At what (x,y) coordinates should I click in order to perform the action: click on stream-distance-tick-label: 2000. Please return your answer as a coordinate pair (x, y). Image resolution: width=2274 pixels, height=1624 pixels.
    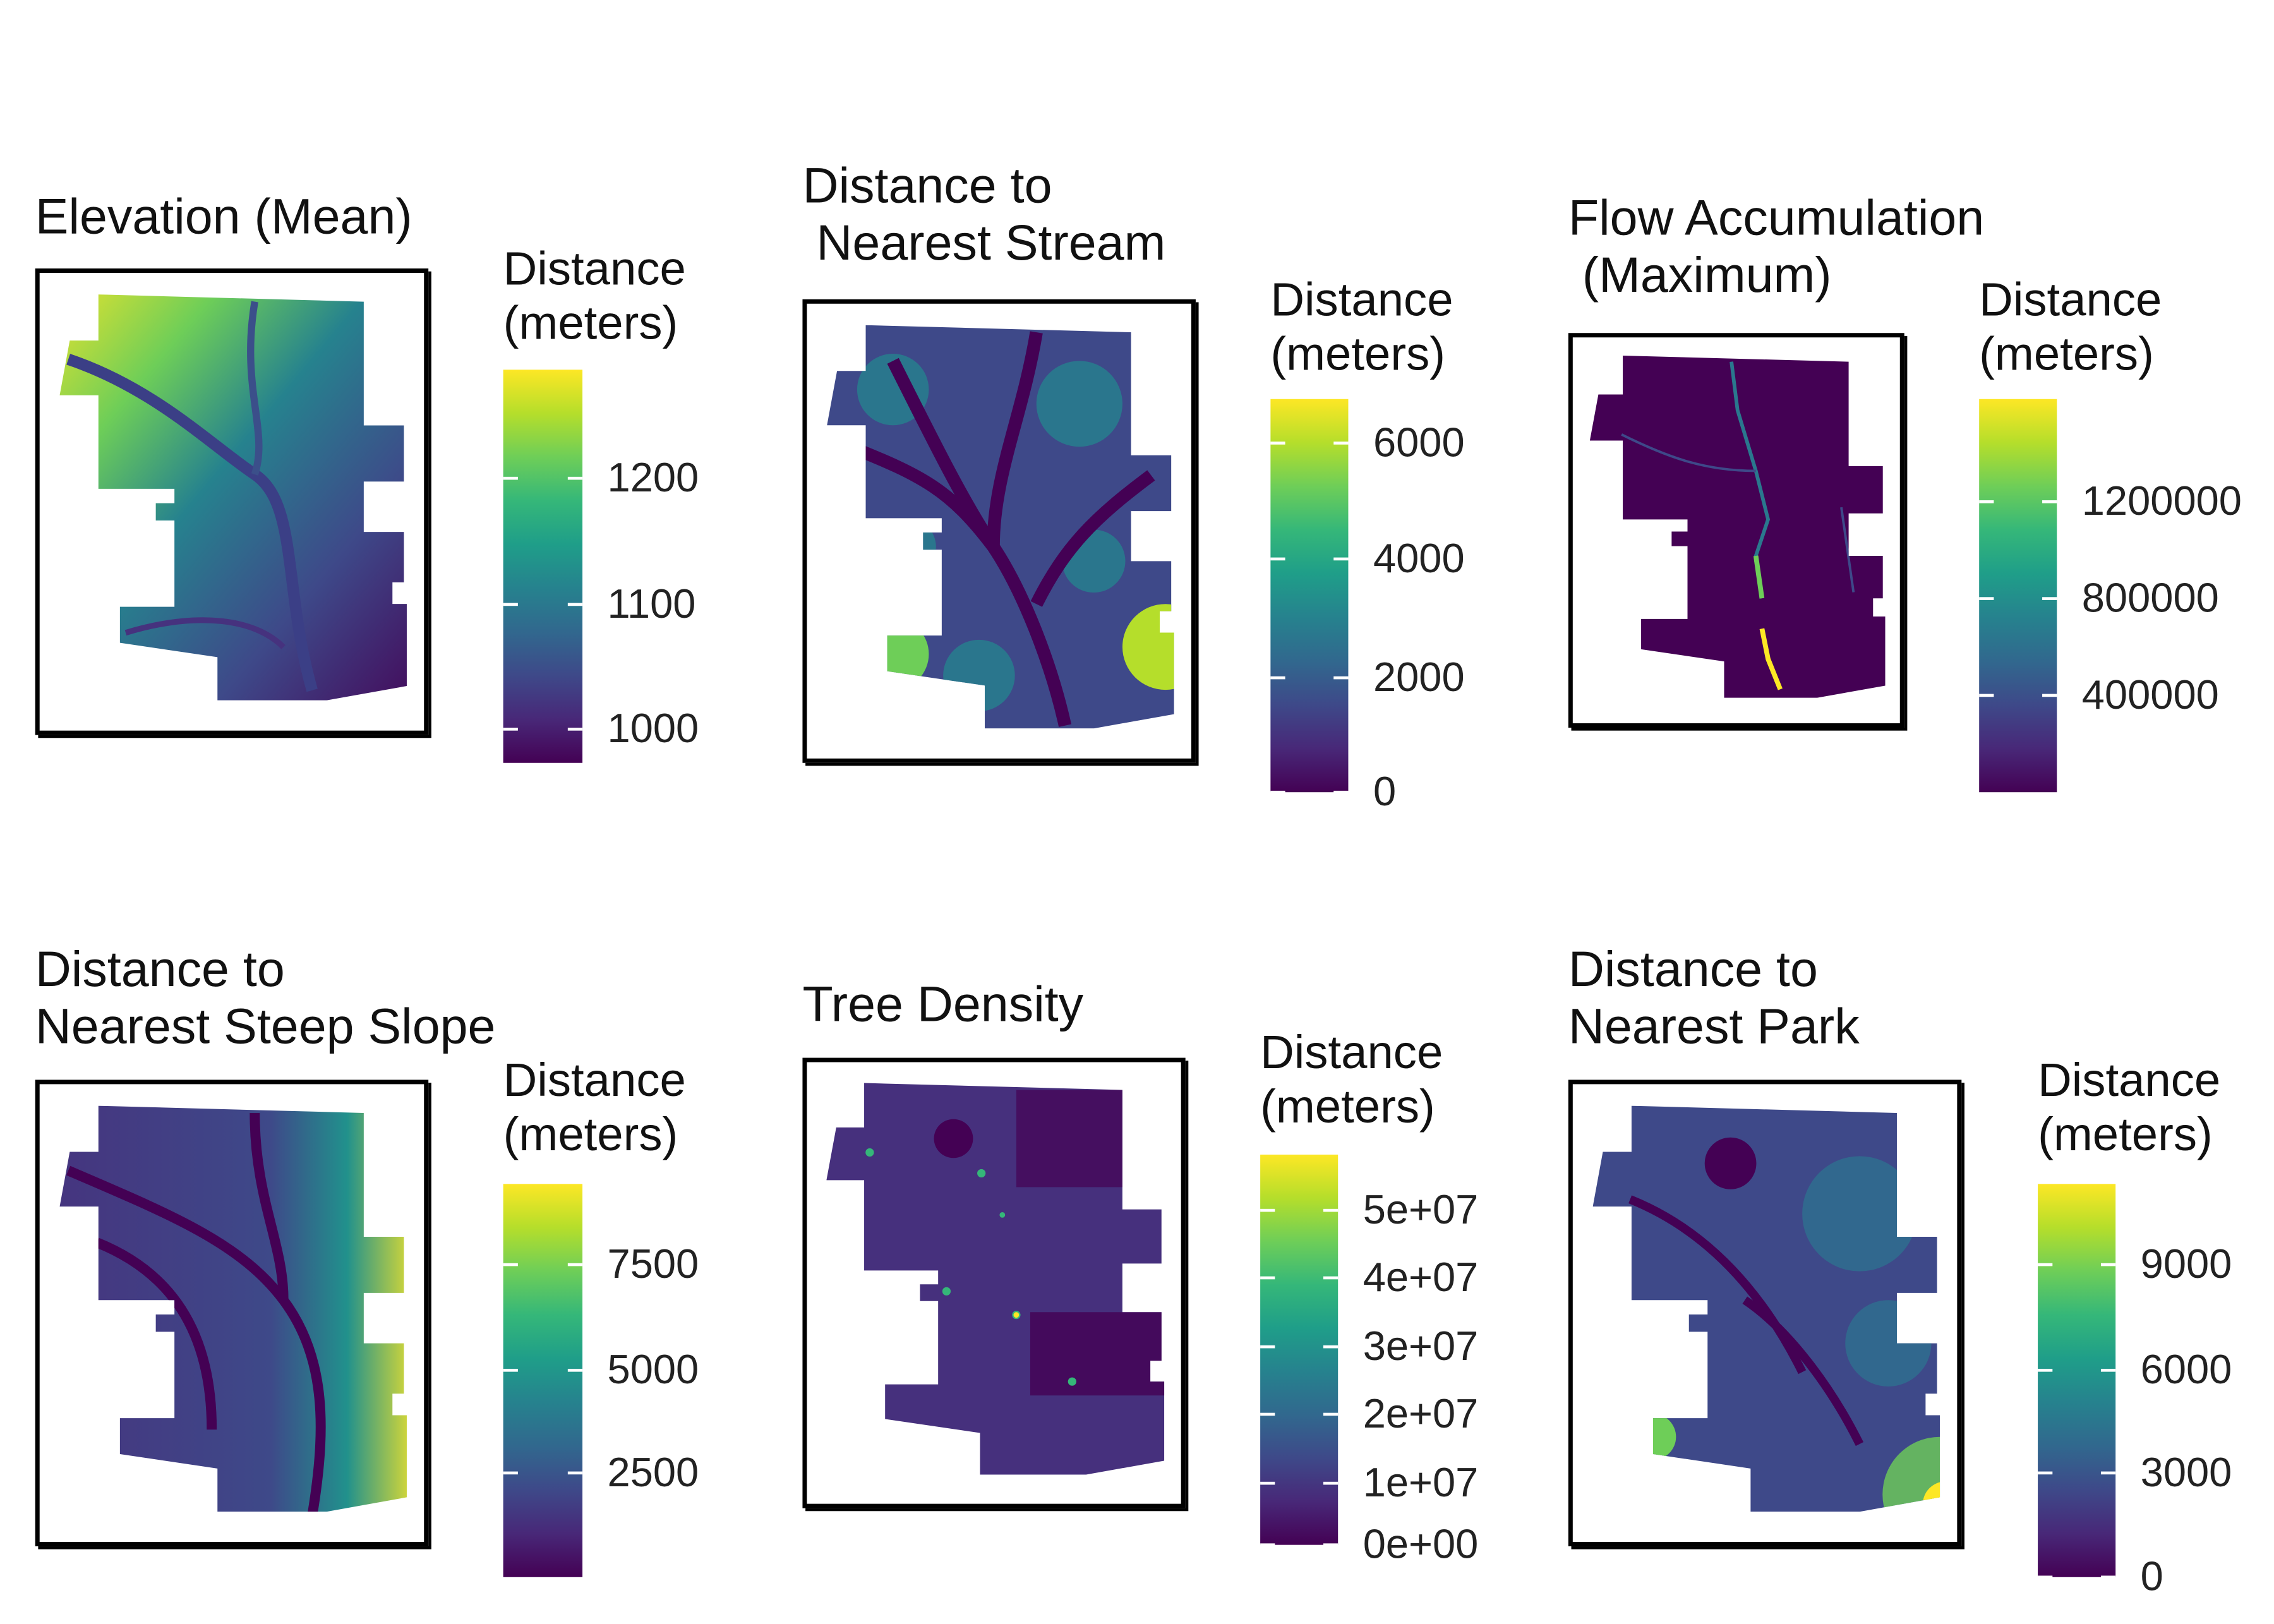
    Looking at the image, I should click on (1419, 677).